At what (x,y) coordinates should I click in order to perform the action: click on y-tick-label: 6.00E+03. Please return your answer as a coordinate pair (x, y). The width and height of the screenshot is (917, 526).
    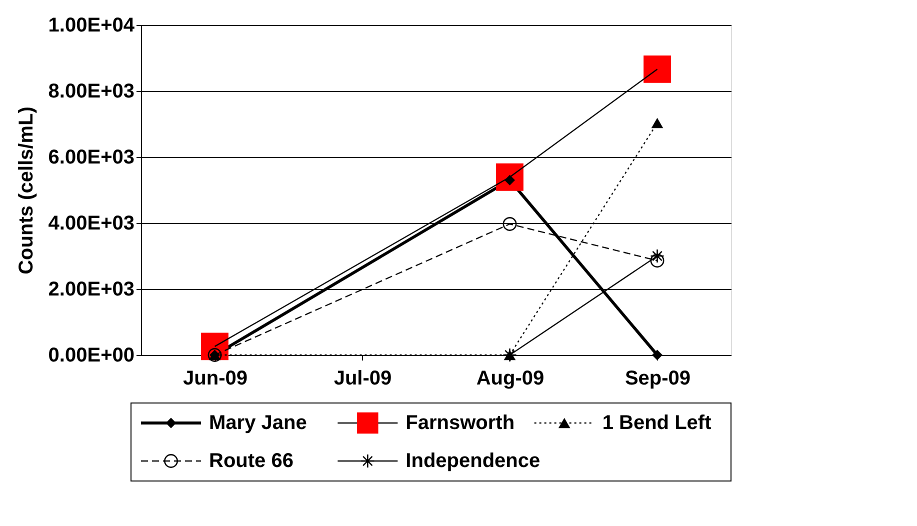
    Looking at the image, I should click on (91, 157).